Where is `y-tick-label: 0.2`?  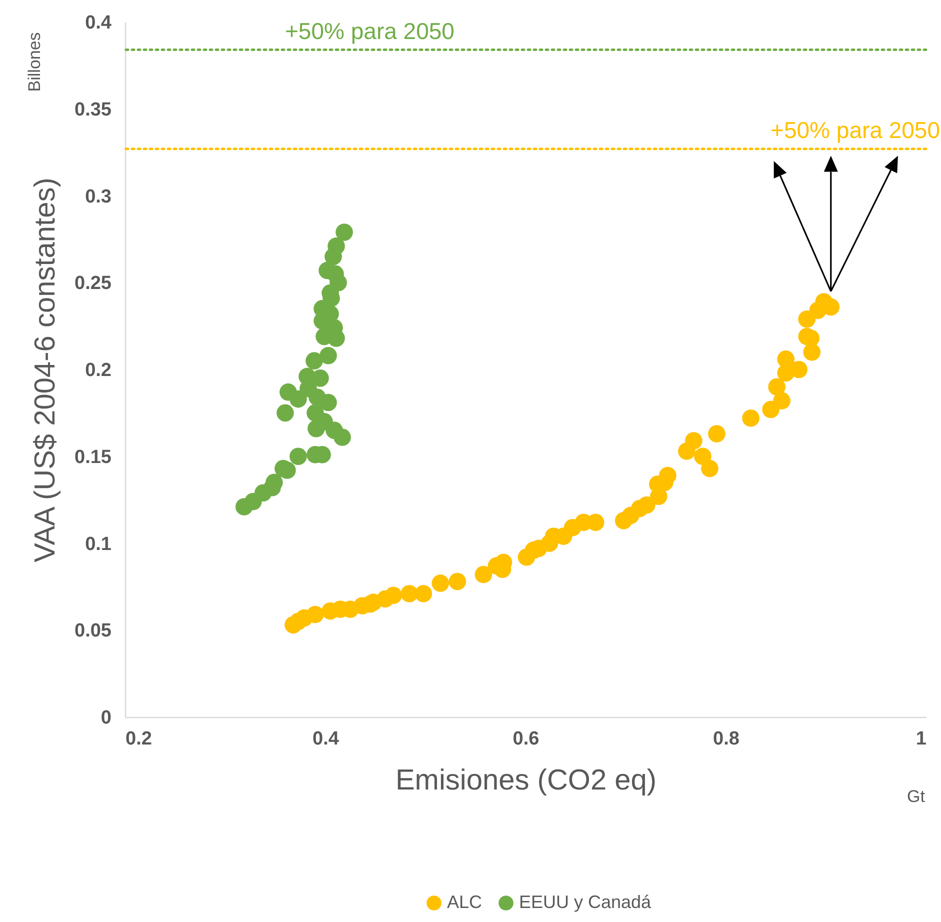 y-tick-label: 0.2 is located at coordinates (98, 370).